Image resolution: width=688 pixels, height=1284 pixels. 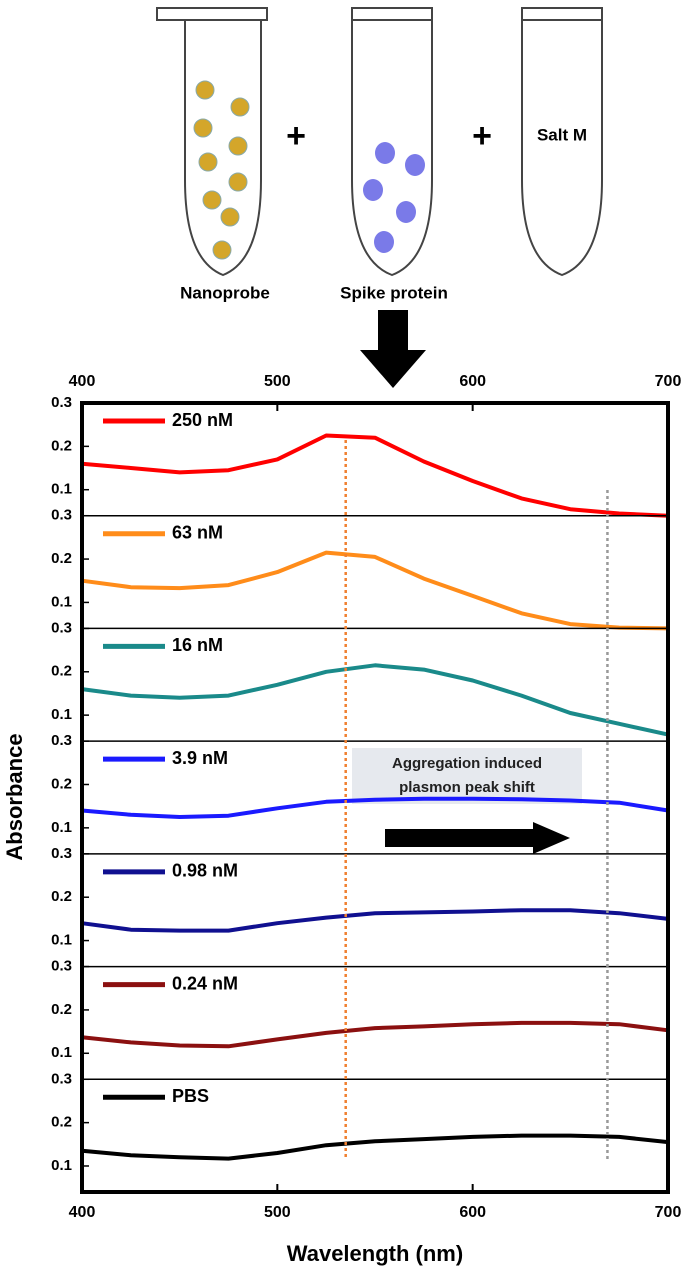 What do you see at coordinates (394, 292) in the screenshot?
I see `tube-label: Spike protein` at bounding box center [394, 292].